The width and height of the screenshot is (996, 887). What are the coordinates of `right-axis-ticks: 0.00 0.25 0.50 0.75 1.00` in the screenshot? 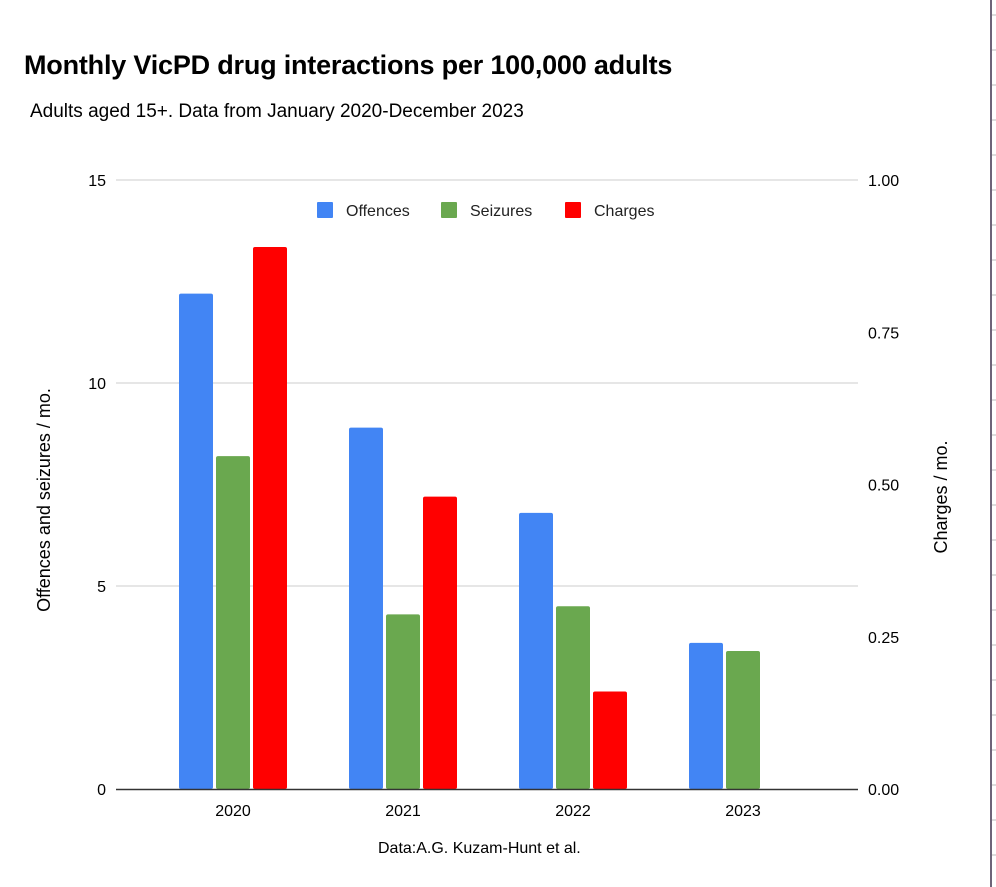 It's located at (883, 486).